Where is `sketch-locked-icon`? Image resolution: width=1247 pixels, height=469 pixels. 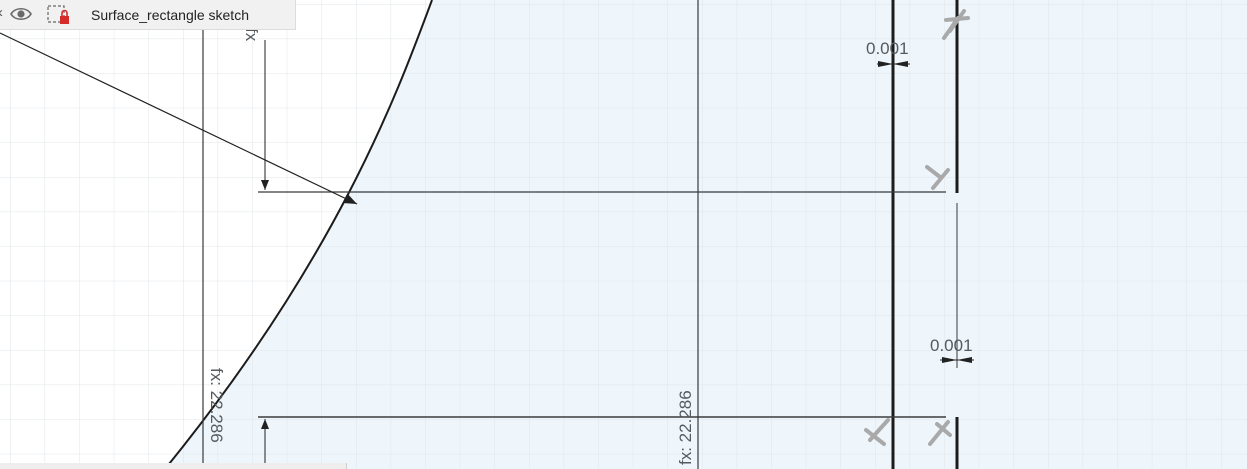 sketch-locked-icon is located at coordinates (59, 17).